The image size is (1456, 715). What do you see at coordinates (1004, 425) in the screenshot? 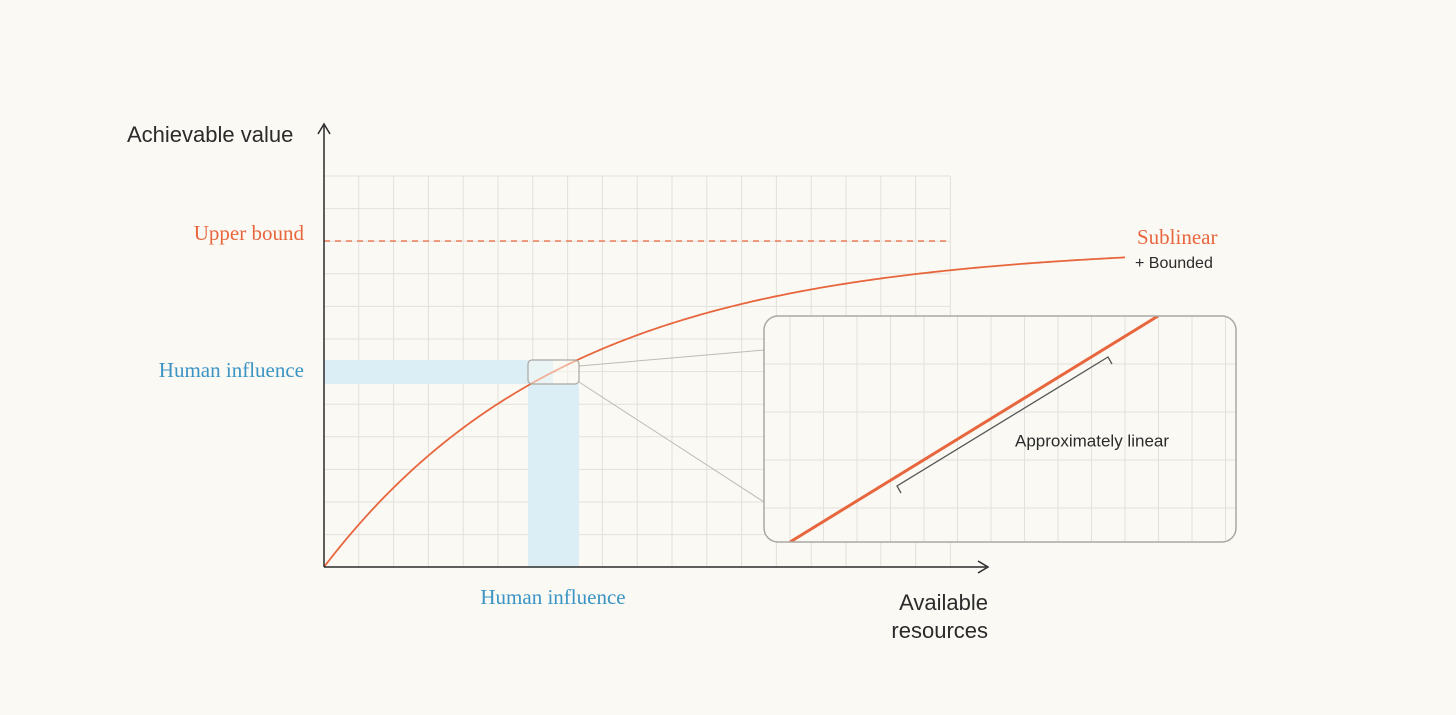
I see `linear-bracket` at bounding box center [1004, 425].